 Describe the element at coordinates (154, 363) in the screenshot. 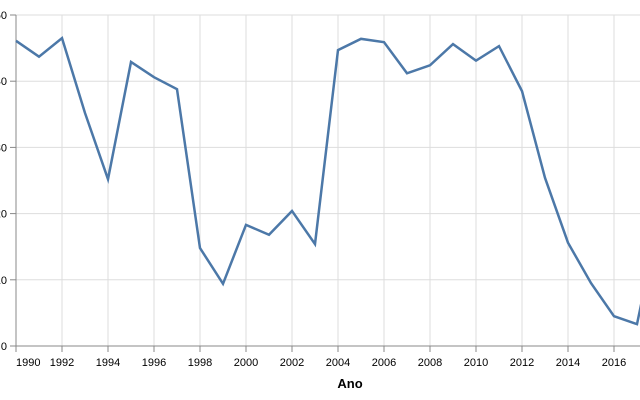

I see `x-tick-label: 1996` at that location.